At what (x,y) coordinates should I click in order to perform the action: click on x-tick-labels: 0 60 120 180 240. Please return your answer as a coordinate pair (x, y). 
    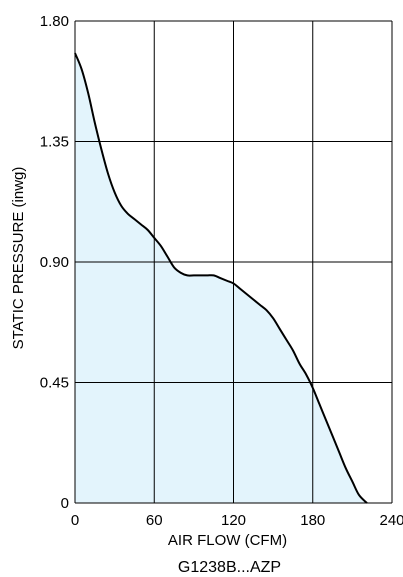
    Looking at the image, I should click on (237, 520).